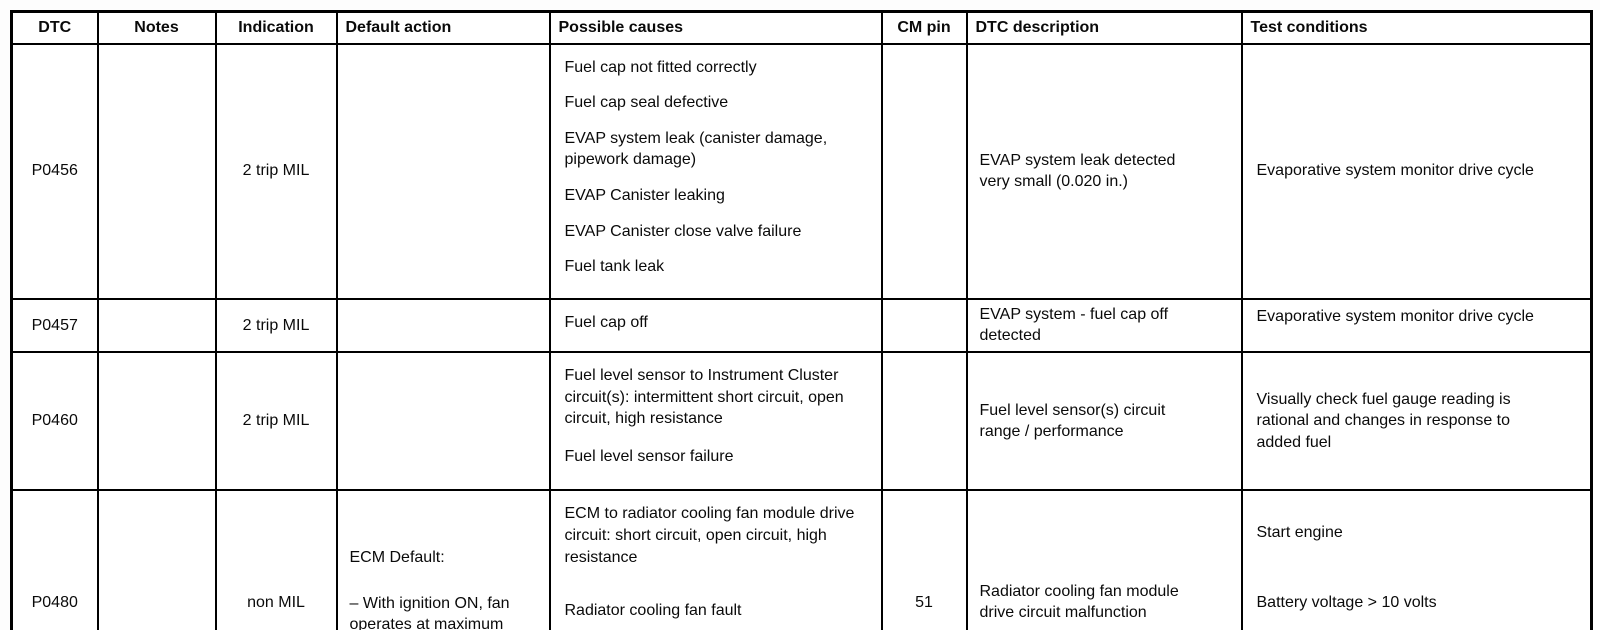  I want to click on possible-cause: Fuel tank leak, so click(614, 267).